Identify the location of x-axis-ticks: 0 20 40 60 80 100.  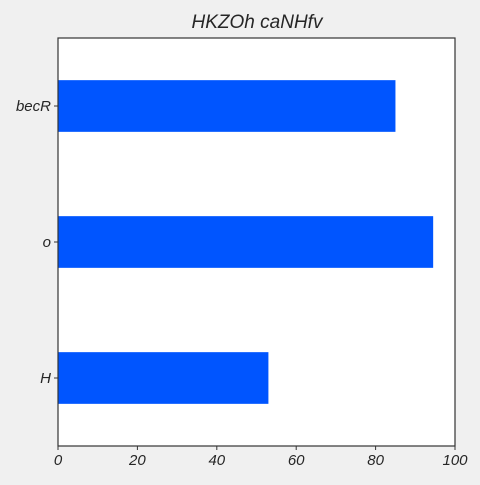
(261, 457).